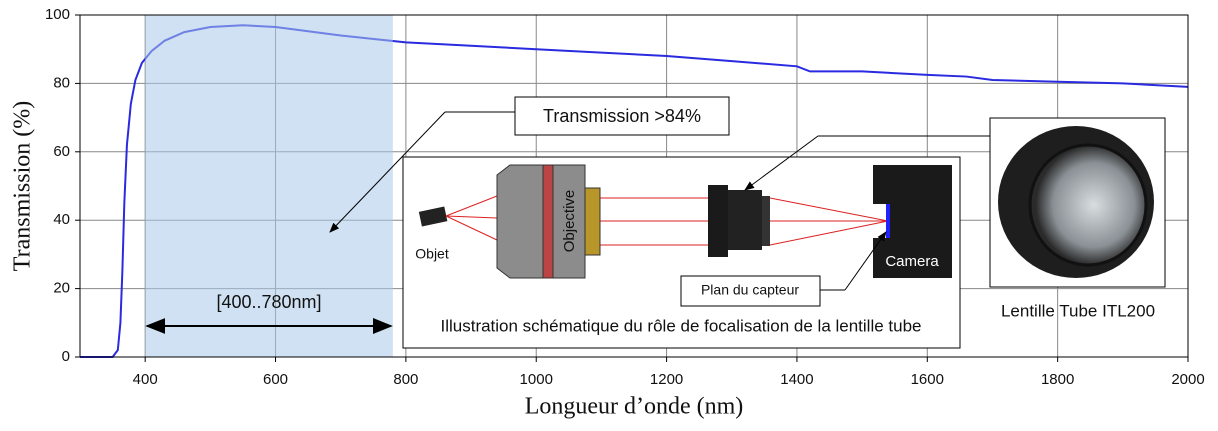 The image size is (1218, 431). I want to click on x-tick-label: 1800, so click(1057, 379).